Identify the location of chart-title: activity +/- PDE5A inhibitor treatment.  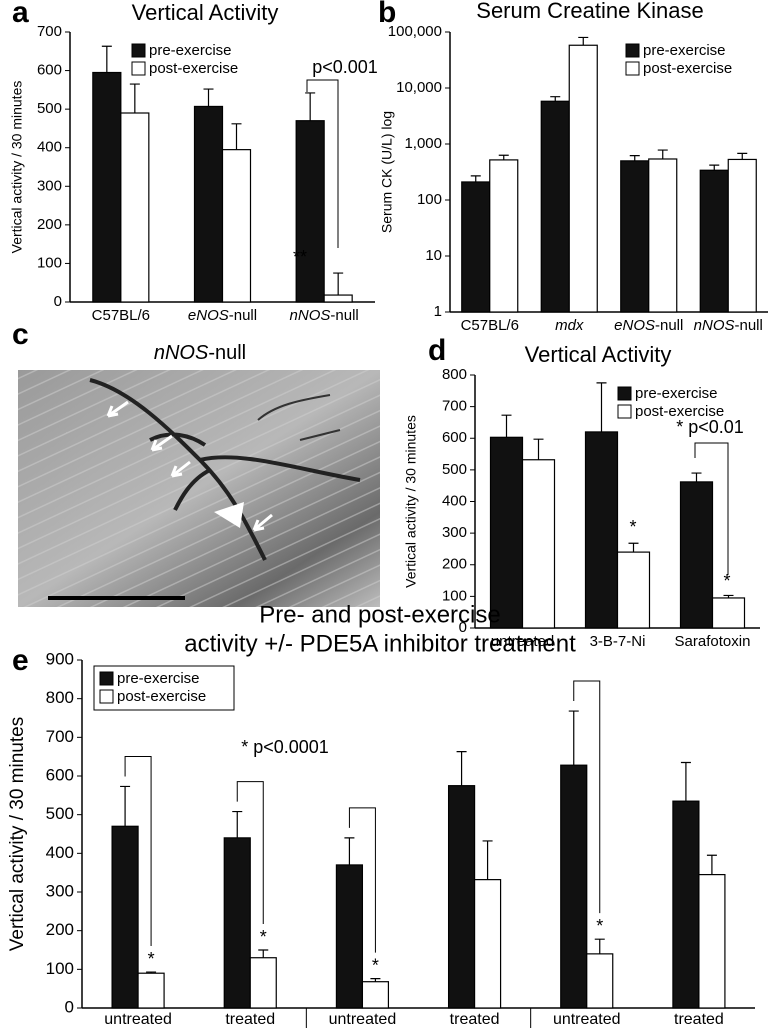
(380, 643).